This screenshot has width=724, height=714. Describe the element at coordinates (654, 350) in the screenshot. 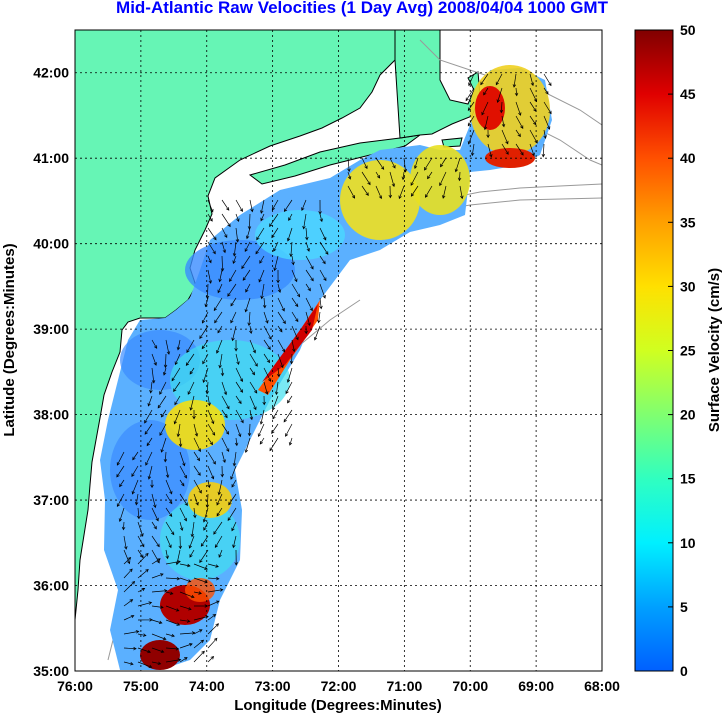

I see `colorbar` at that location.